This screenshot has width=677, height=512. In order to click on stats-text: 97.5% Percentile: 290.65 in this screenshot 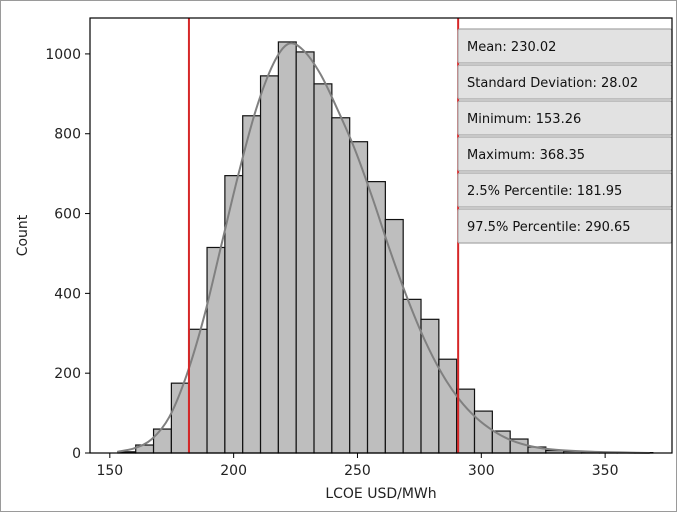, I will do `click(549, 227)`.